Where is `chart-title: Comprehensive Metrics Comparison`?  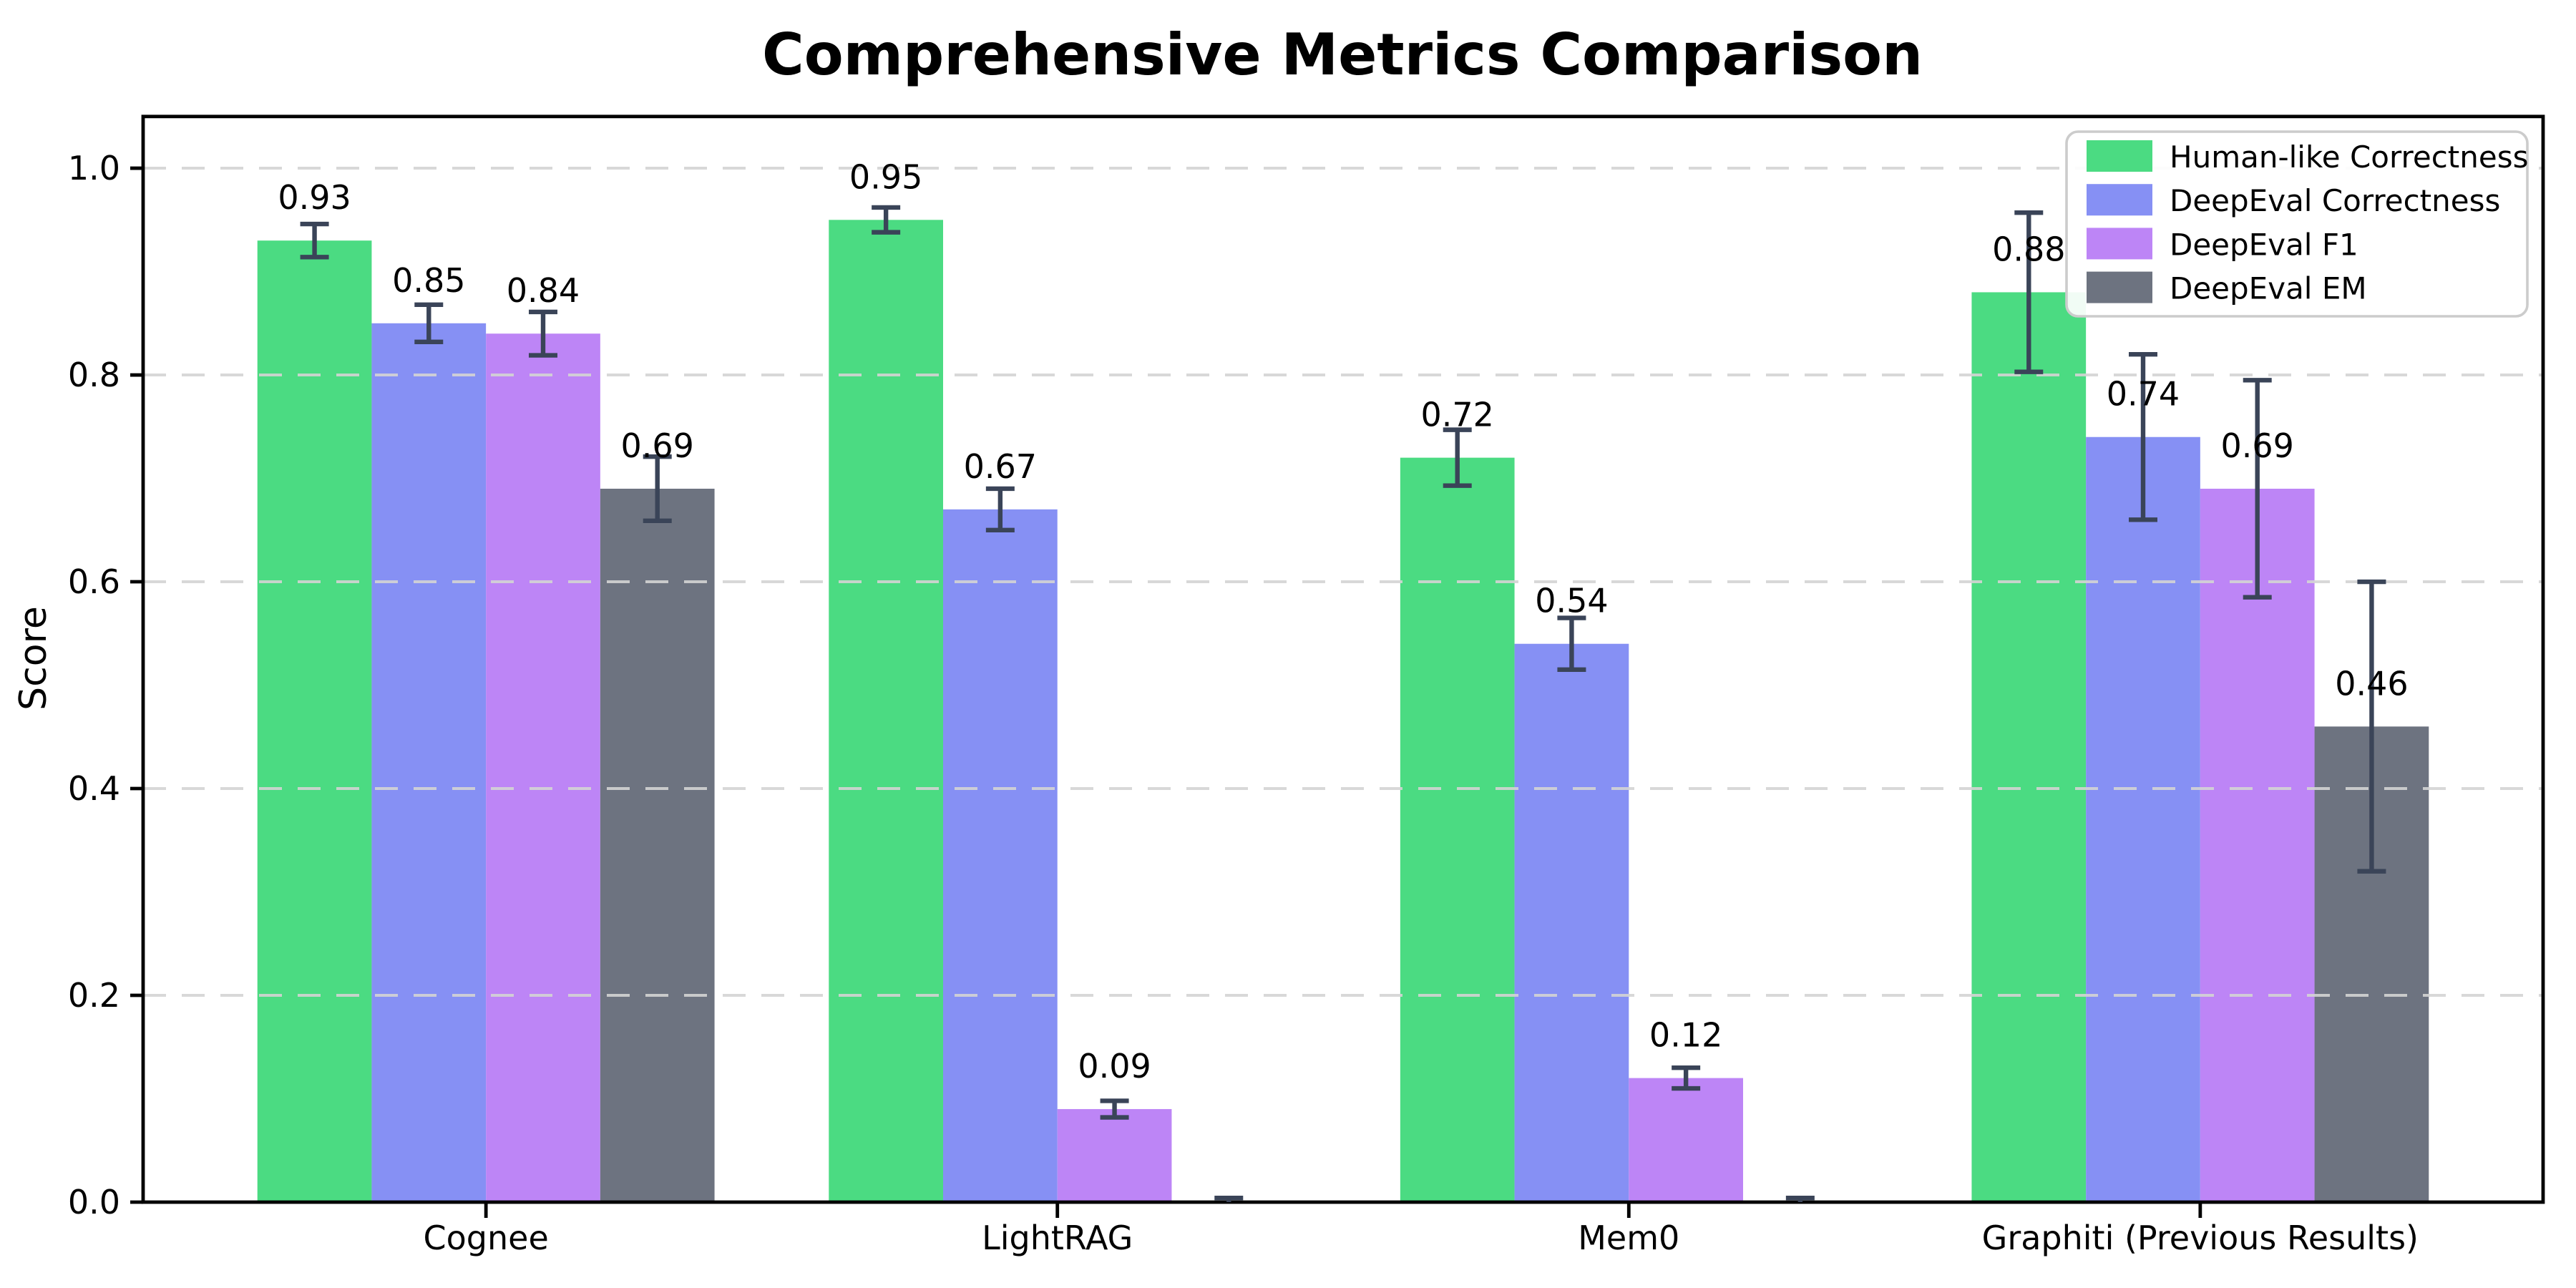 chart-title: Comprehensive Metrics Comparison is located at coordinates (1342, 54).